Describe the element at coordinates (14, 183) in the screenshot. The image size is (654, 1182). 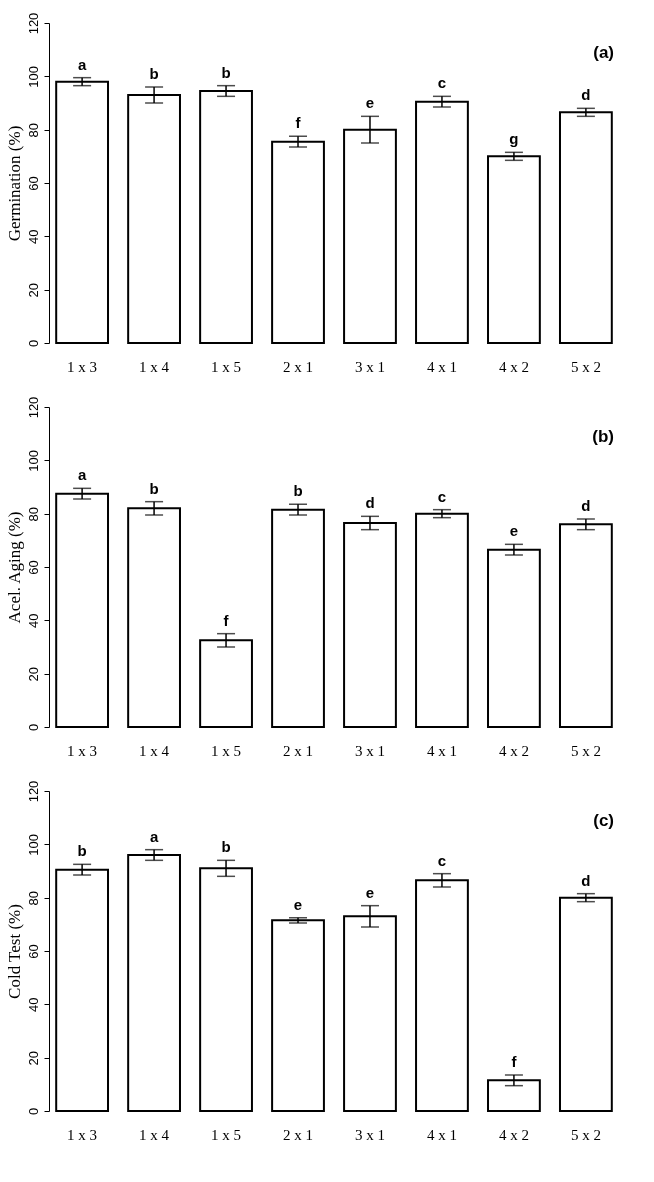
I see `y-axis-title: Germination (%)` at that location.